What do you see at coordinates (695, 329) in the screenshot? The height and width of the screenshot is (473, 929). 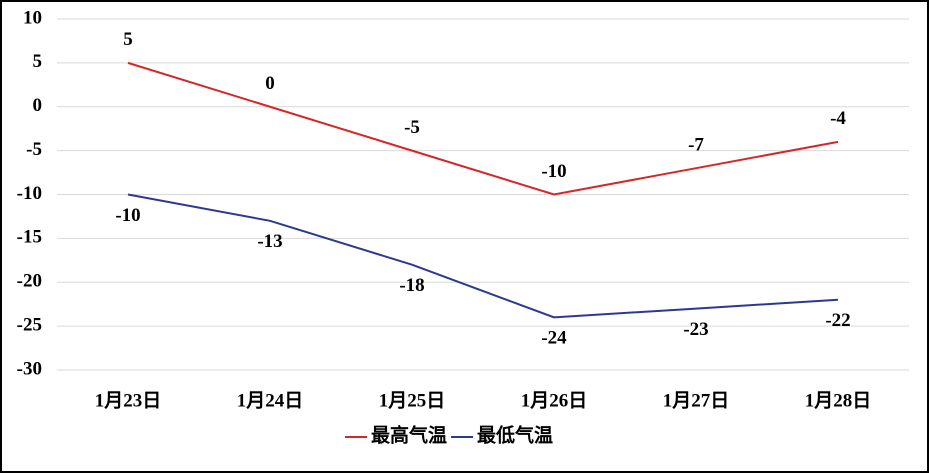 I see `data-label: -23` at bounding box center [695, 329].